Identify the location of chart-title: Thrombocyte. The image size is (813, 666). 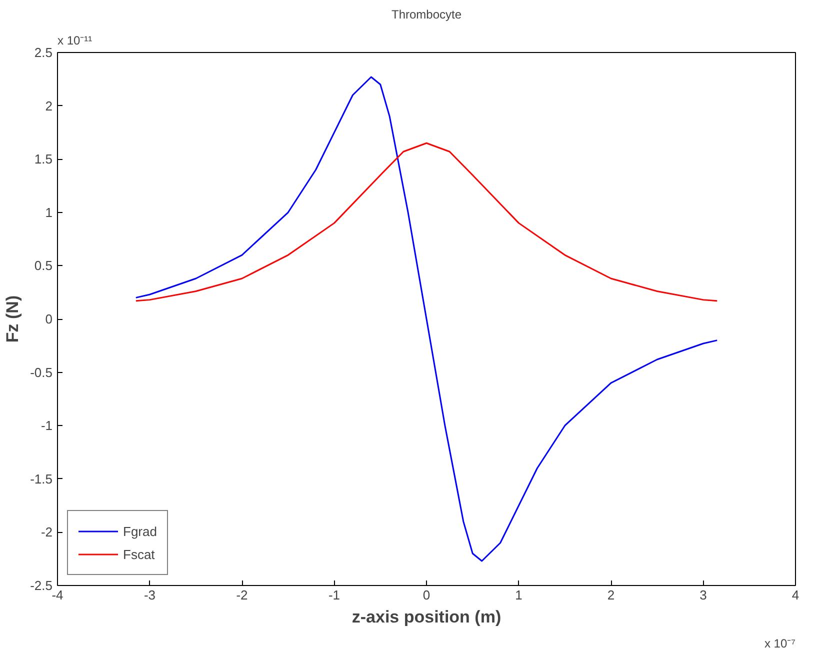
(426, 15).